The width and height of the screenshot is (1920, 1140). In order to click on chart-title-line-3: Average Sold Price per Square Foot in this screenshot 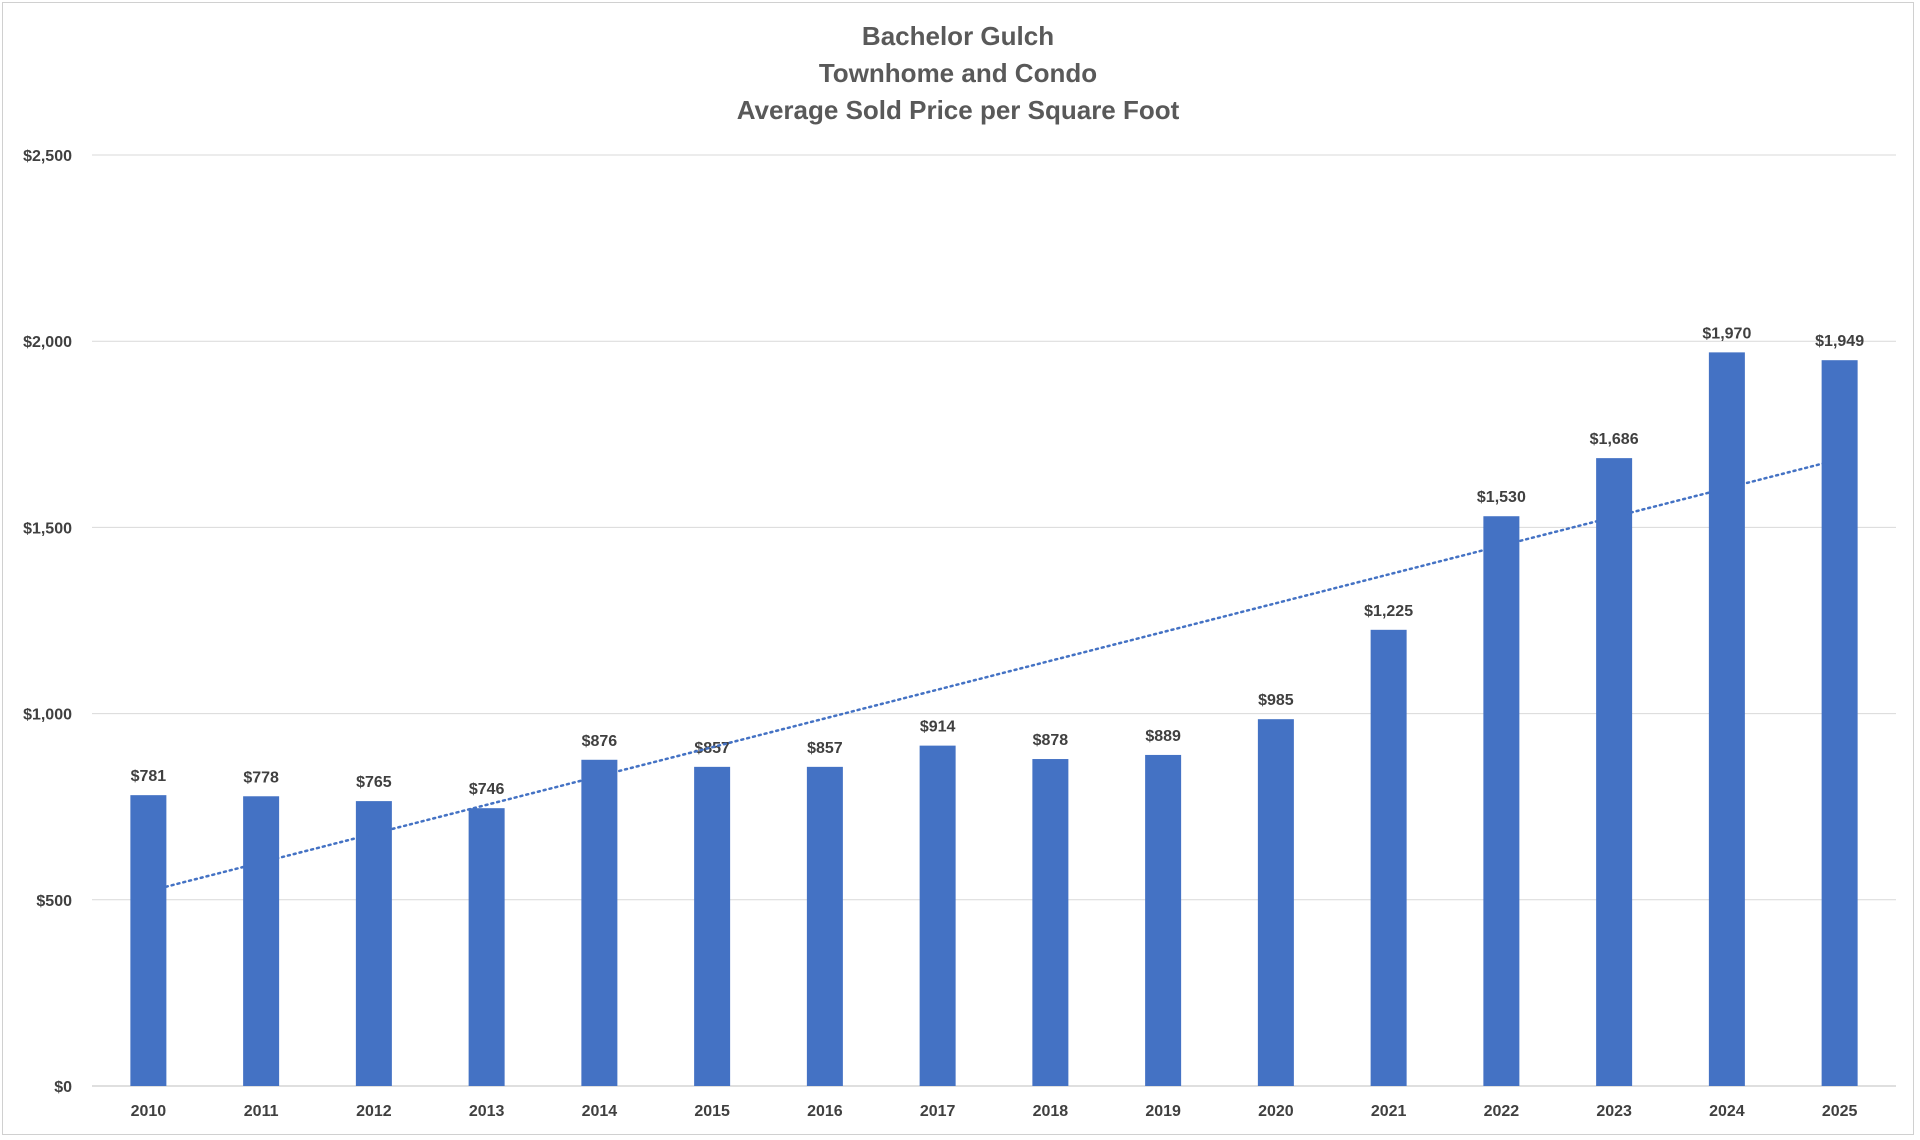, I will do `click(958, 110)`.